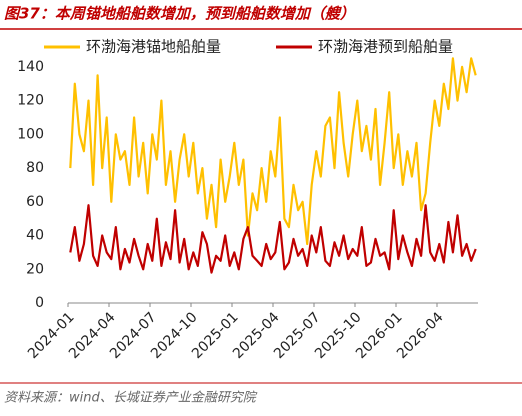 The width and height of the screenshot is (522, 416). What do you see at coordinates (153, 47) in the screenshot?
I see `legend-label: 环渤海港锚地船舶量` at bounding box center [153, 47].